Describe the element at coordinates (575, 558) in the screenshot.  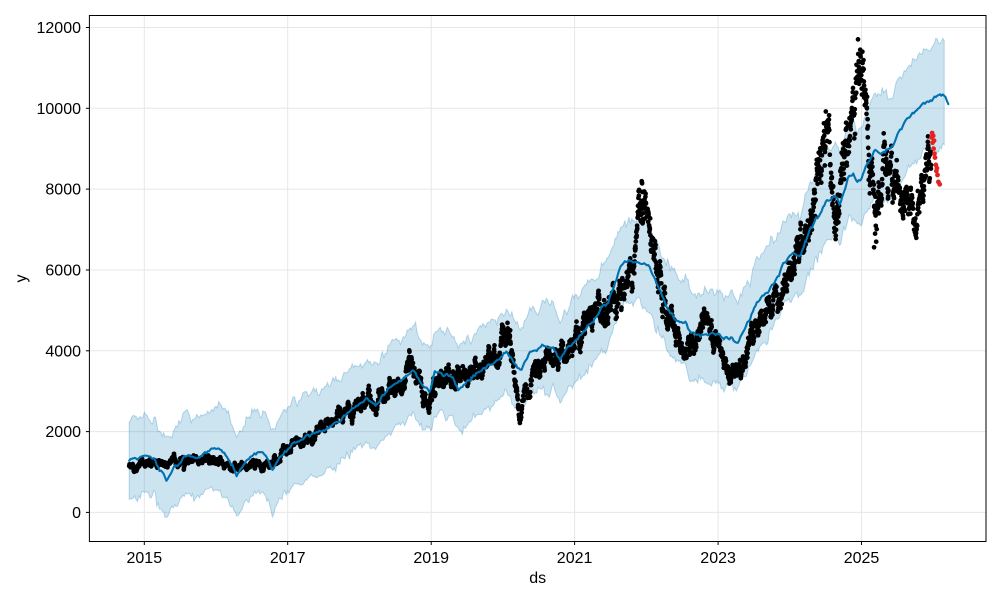
I see `svg-text: 2021` at that location.